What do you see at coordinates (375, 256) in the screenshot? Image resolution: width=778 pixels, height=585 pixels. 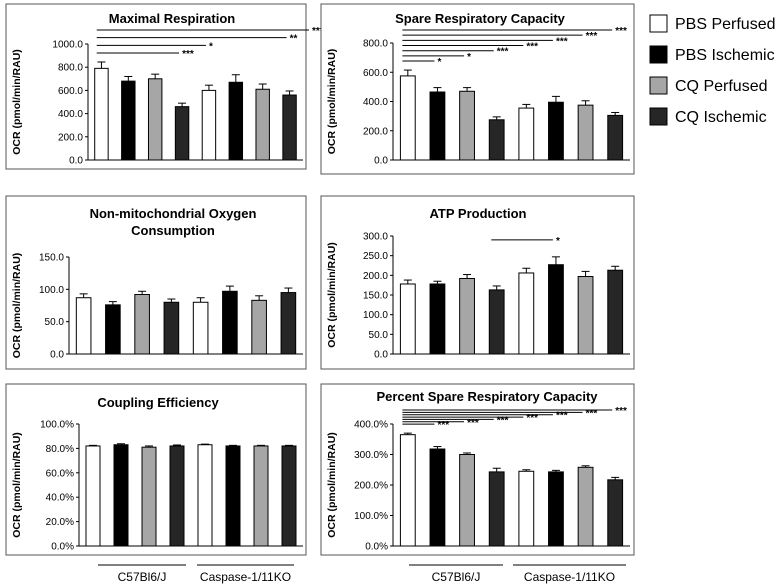 I see `y-tick-label: 250.0` at bounding box center [375, 256].